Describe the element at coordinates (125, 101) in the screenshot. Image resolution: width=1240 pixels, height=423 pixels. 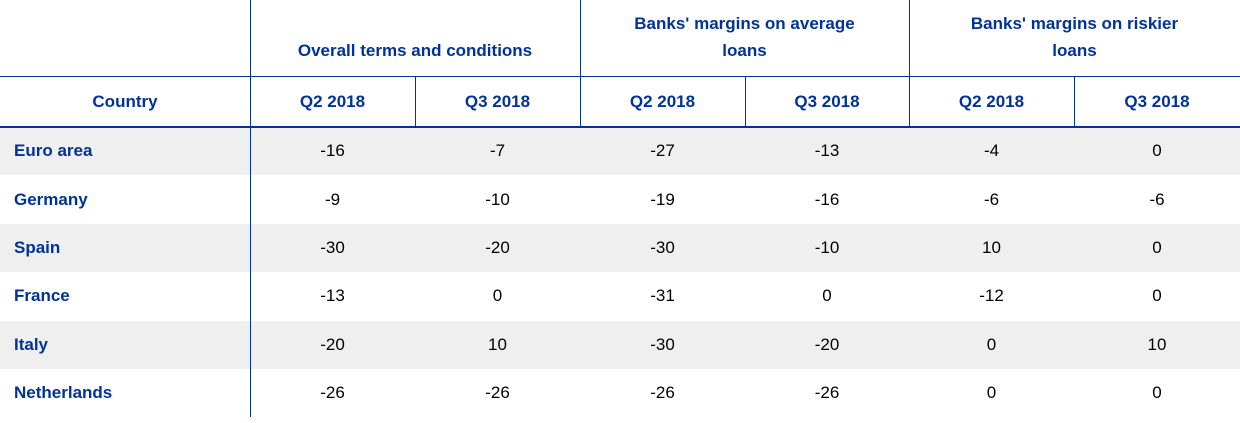
I see `column-header: Country` at that location.